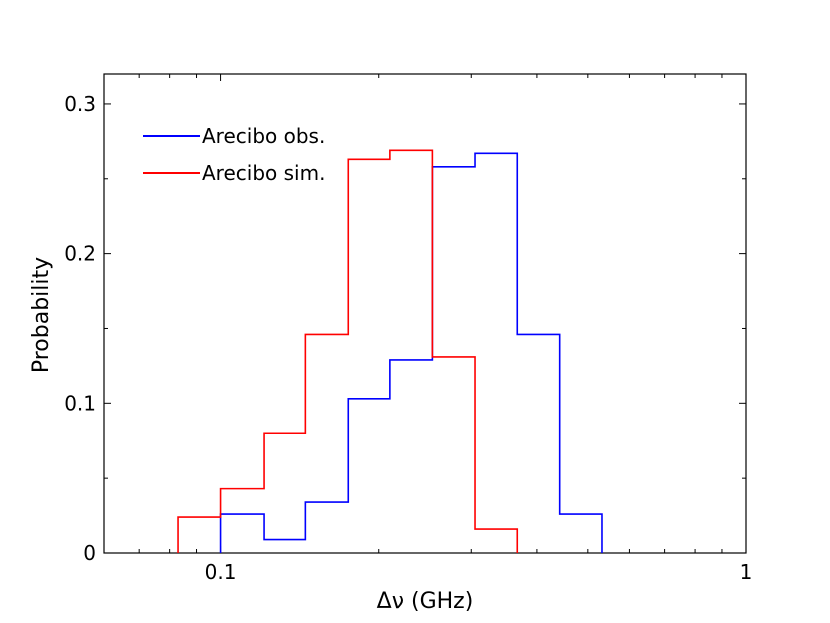 The height and width of the screenshot is (623, 830). Describe the element at coordinates (80, 104) in the screenshot. I see `y-tick-label: 0.3` at that location.